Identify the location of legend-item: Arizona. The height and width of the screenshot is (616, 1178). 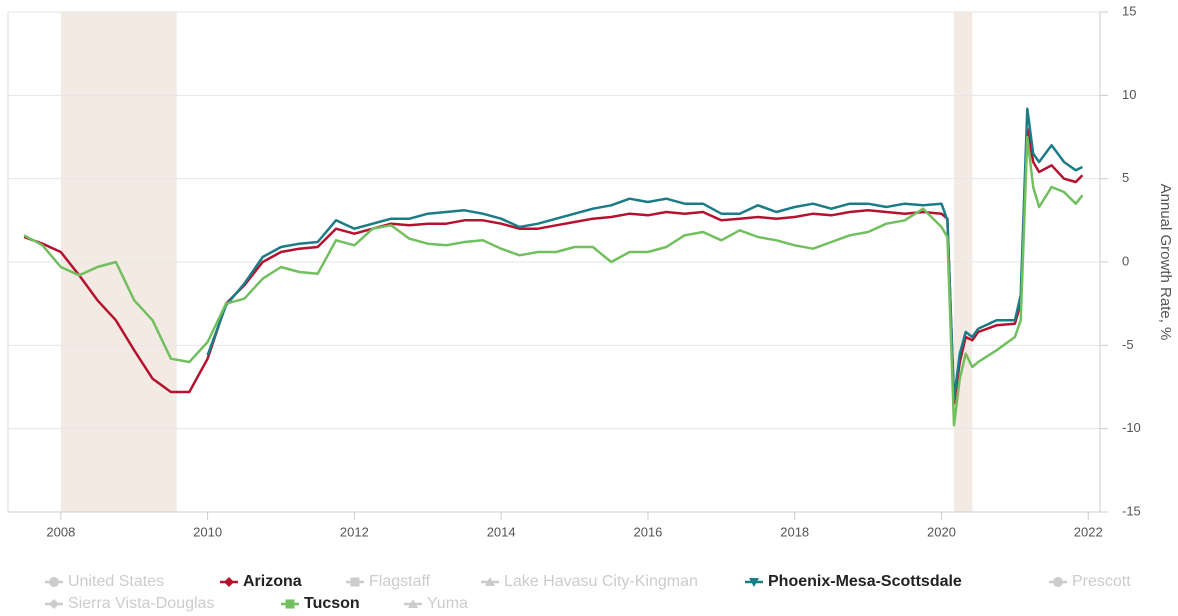
(261, 581).